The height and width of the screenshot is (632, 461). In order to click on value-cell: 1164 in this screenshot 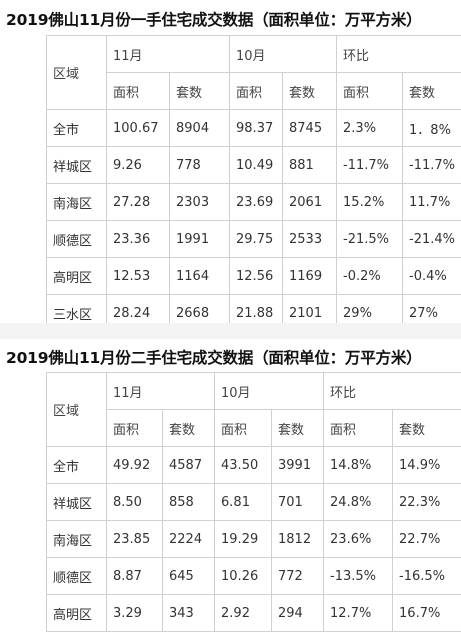, I will do `click(200, 276)`.